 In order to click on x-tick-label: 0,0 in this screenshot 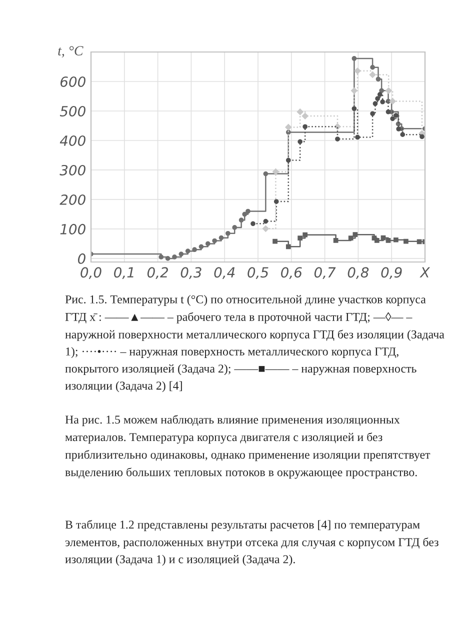, I will do `click(91, 273)`.